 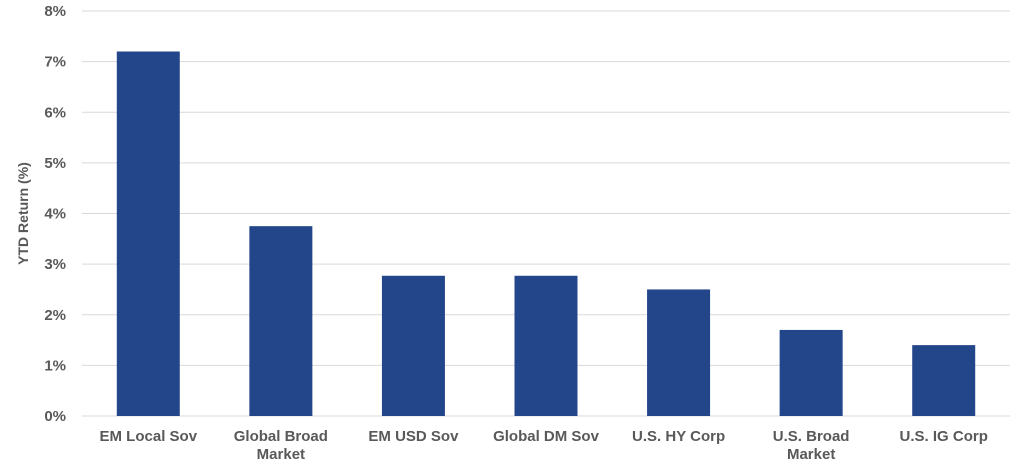 I want to click on y-tick-label: 5%, so click(x=55, y=163).